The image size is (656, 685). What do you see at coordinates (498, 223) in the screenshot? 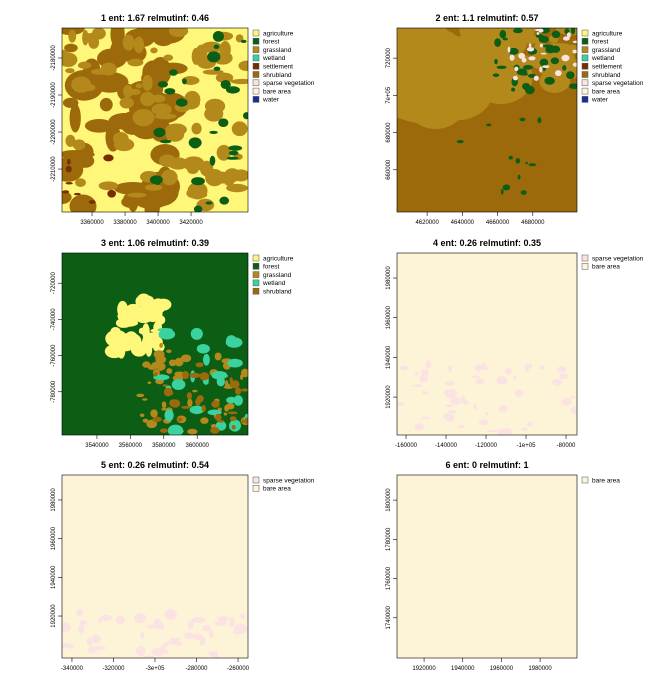
I see `x-tick-label: 4660000` at bounding box center [498, 223].